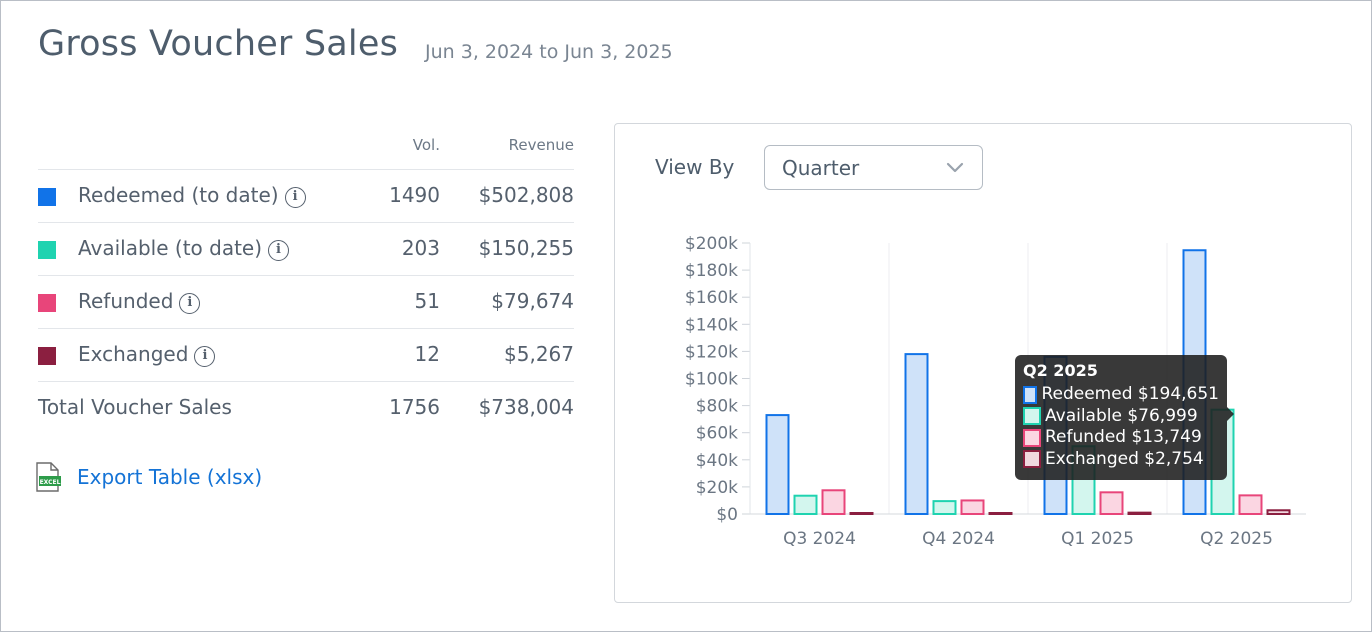 Image resolution: width=1372 pixels, height=632 pixels. What do you see at coordinates (47, 250) in the screenshot?
I see `legend-swatch-available` at bounding box center [47, 250].